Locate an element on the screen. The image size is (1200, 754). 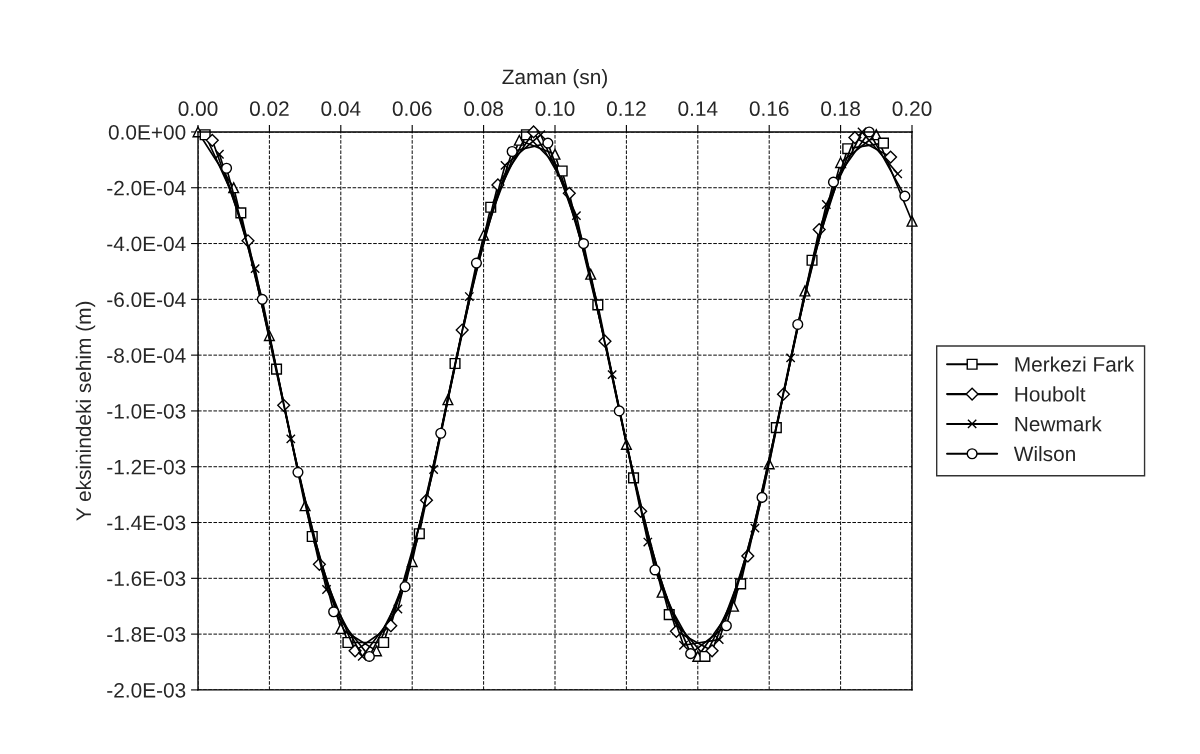
x-tick-label: 0.04 is located at coordinates (341, 109).